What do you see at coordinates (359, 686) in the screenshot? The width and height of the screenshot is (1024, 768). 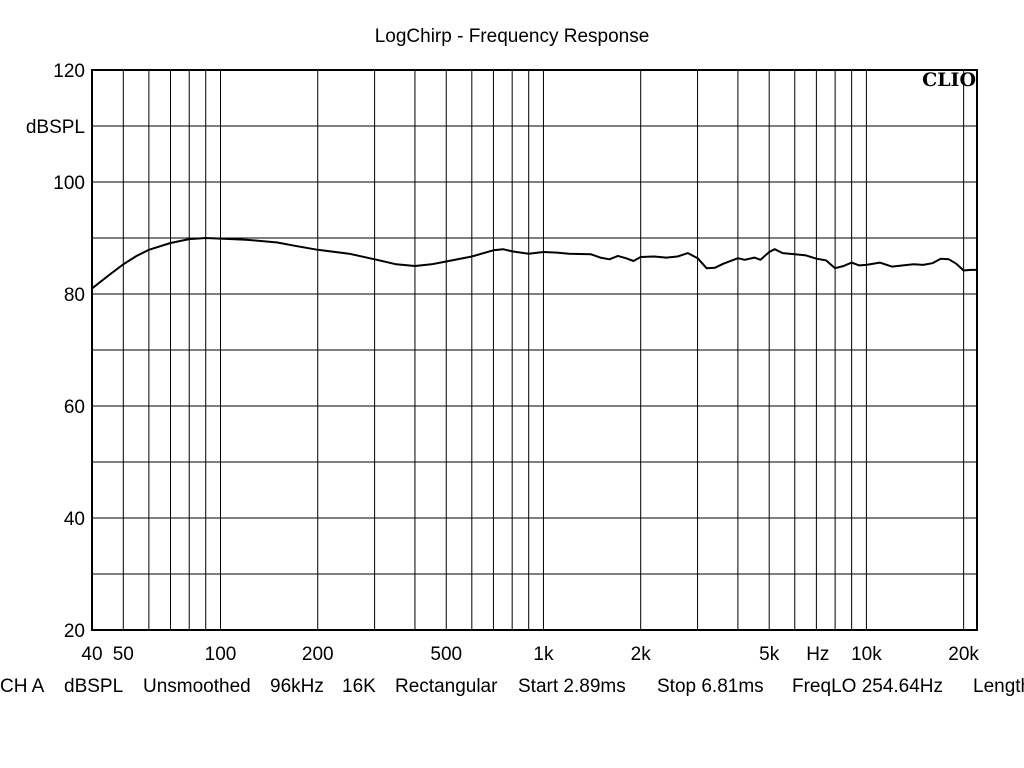 I see `fft-size-readout: 16K` at bounding box center [359, 686].